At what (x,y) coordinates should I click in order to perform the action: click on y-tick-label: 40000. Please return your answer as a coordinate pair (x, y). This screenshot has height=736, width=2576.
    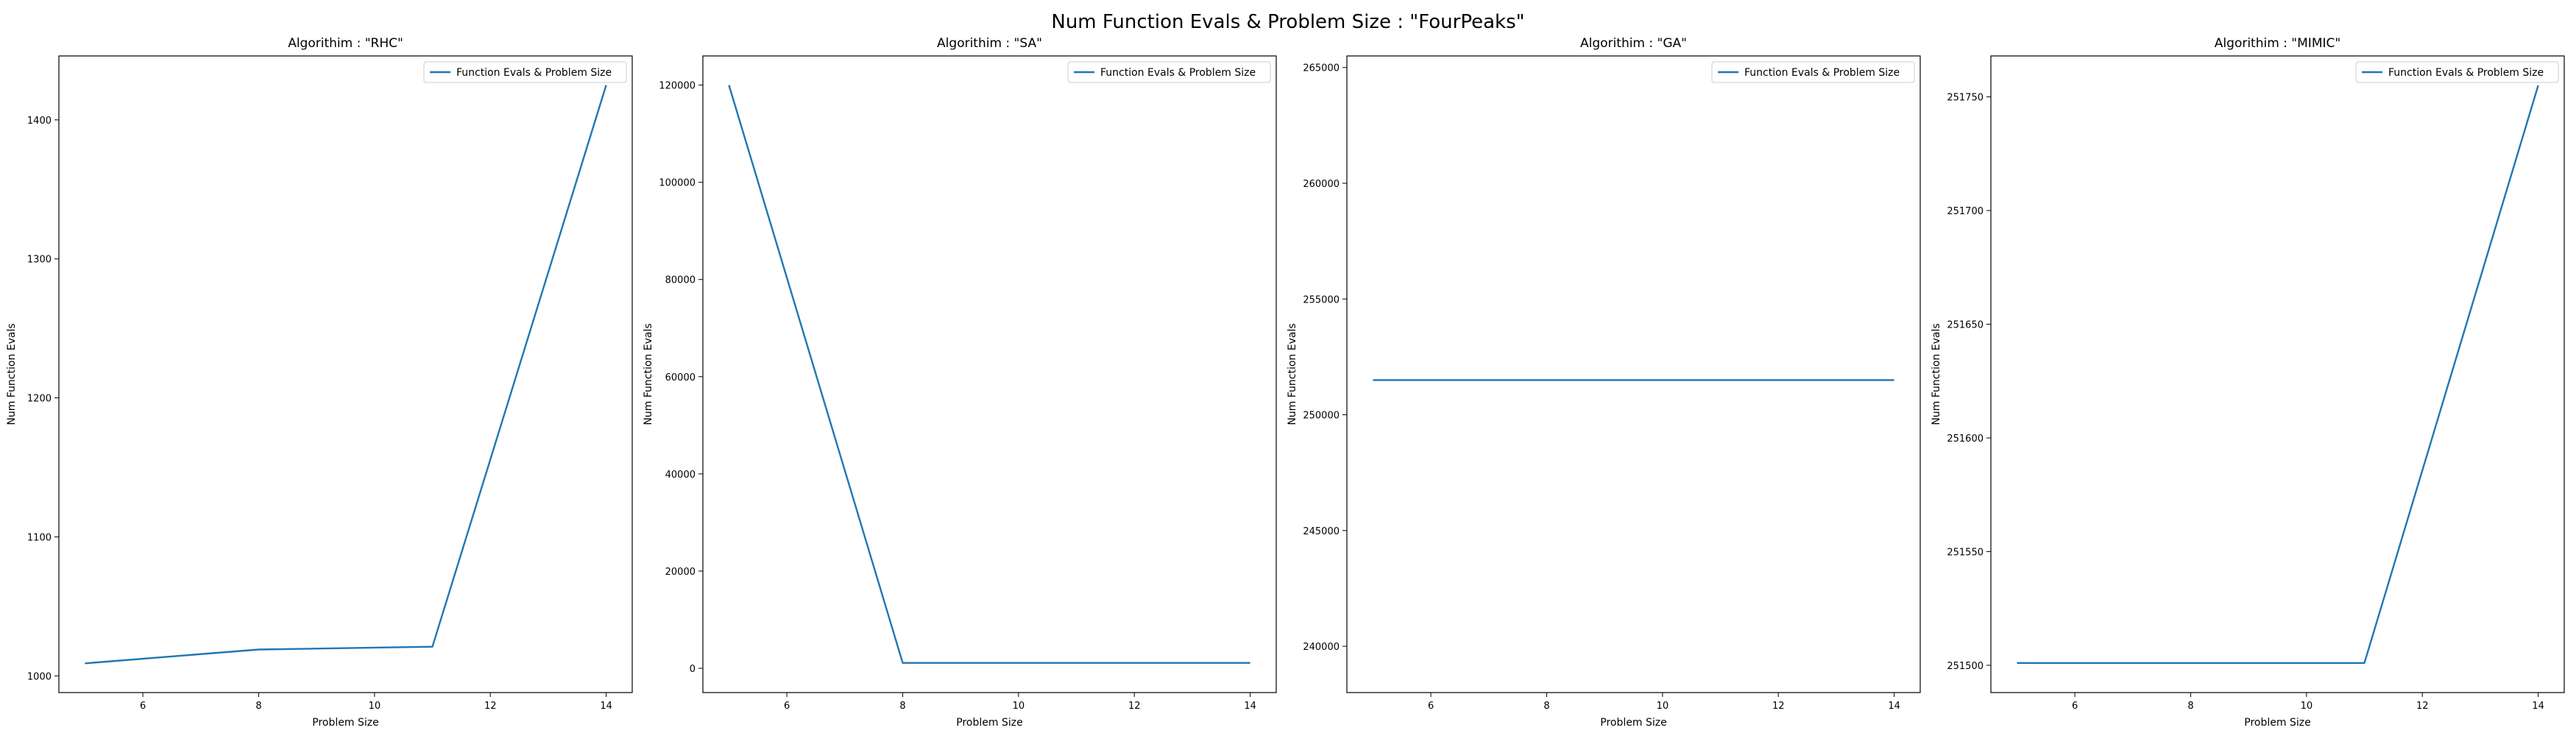
    Looking at the image, I should click on (680, 475).